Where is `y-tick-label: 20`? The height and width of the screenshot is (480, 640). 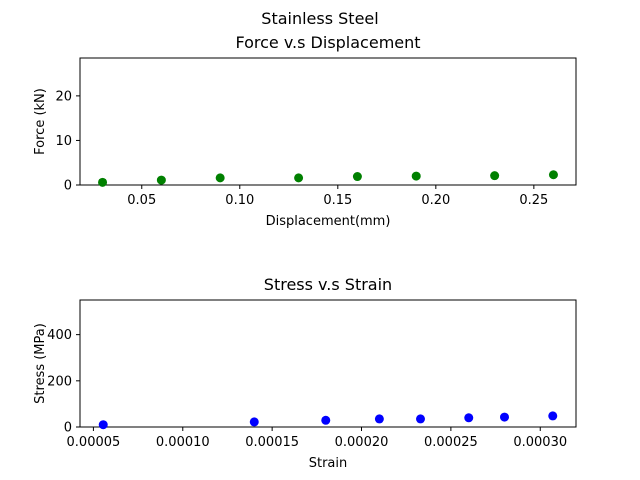
y-tick-label: 20 is located at coordinates (63, 96).